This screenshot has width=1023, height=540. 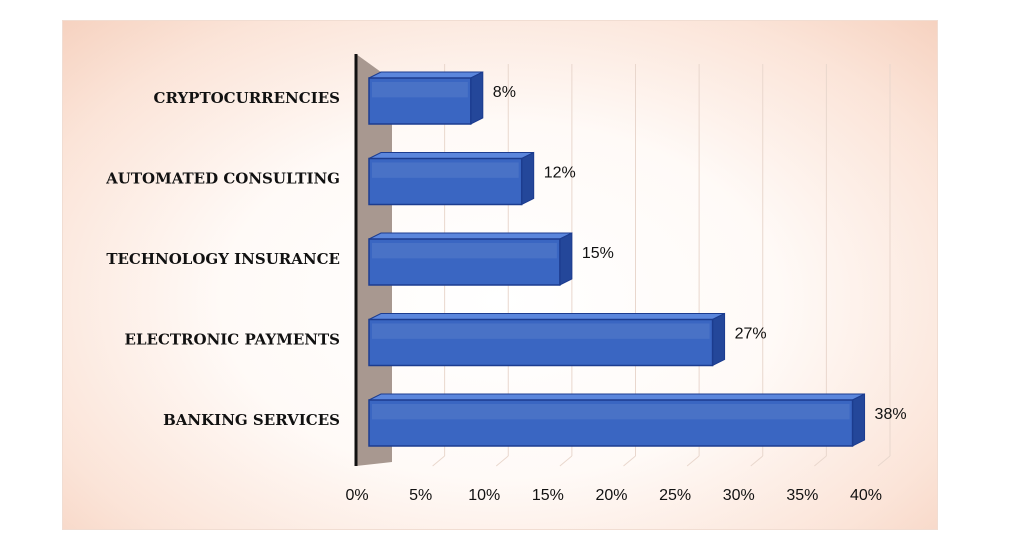 I want to click on category-label: BANKING SERVICES, so click(x=251, y=420).